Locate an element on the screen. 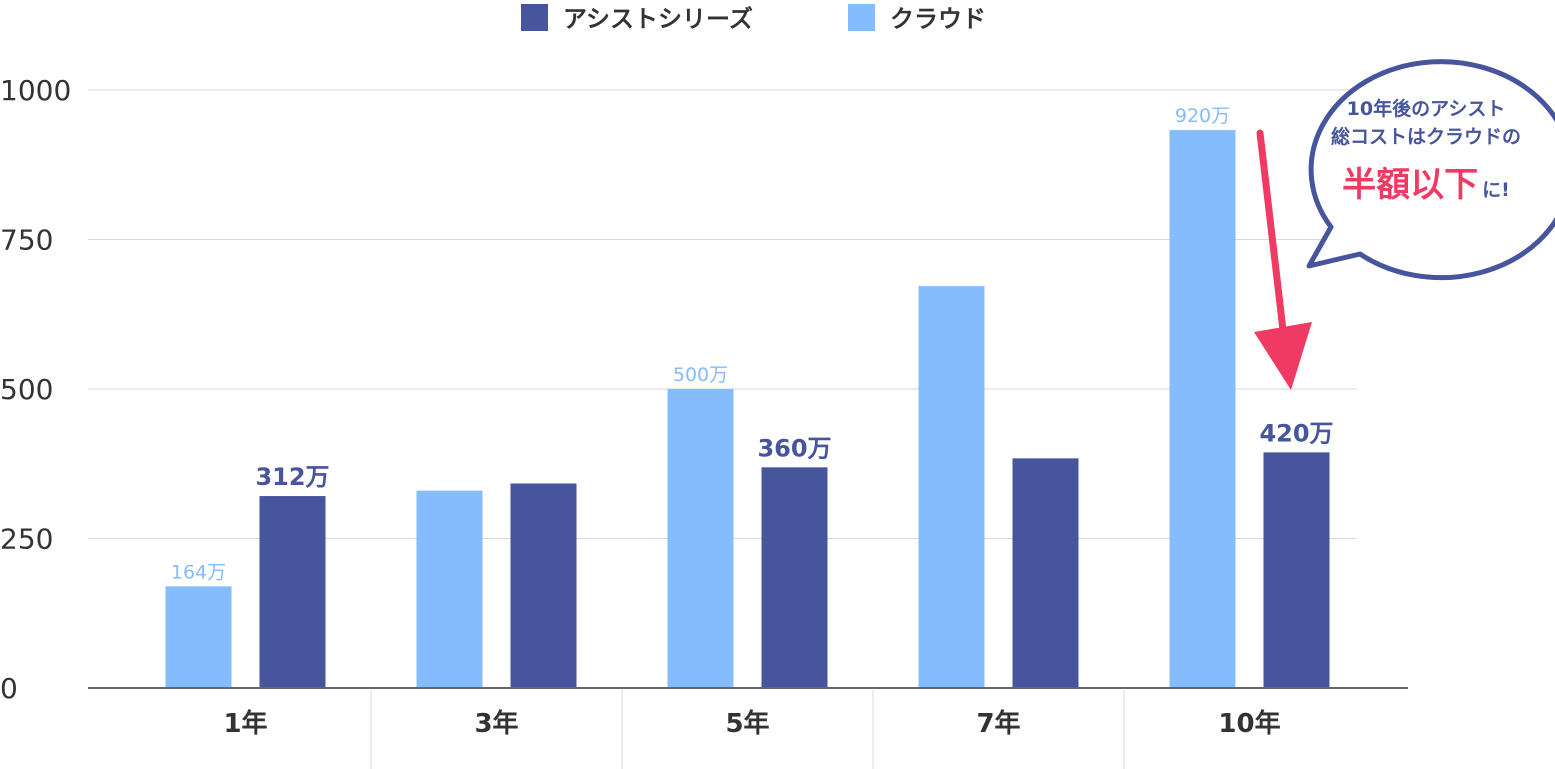 This screenshot has height=769, width=1555. x-tick-label: 7年 is located at coordinates (998, 723).